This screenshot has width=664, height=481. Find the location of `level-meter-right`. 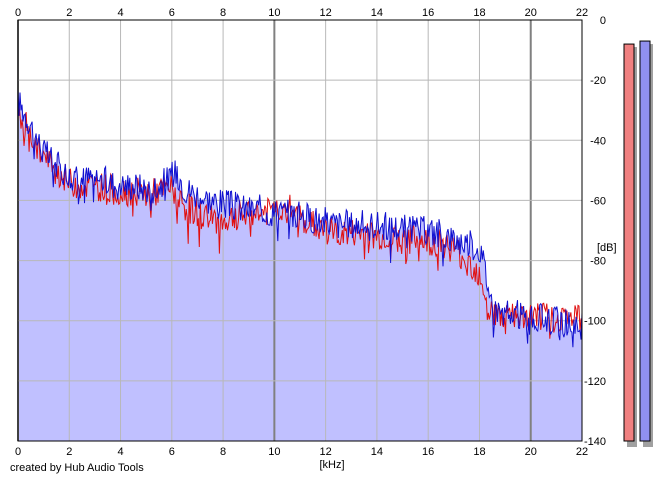

level-meter-right is located at coordinates (645, 241).